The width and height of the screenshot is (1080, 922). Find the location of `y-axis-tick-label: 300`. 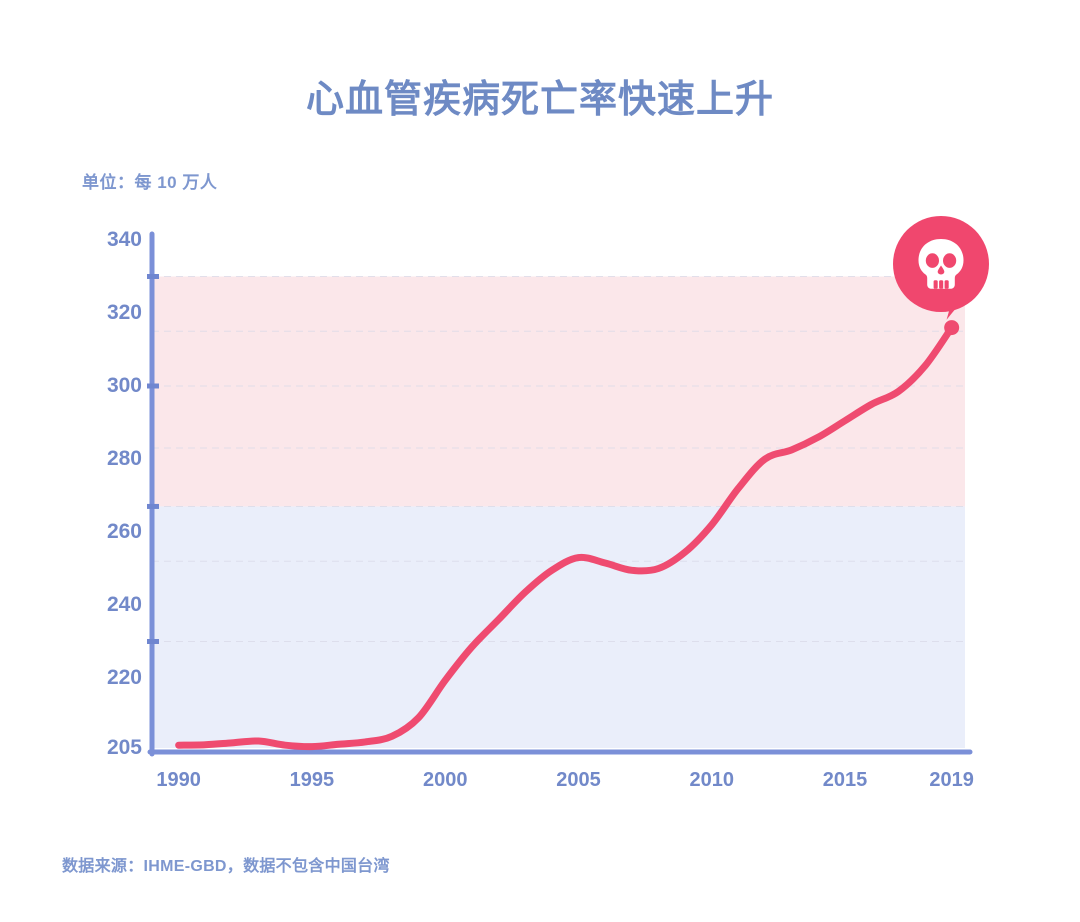

y-axis-tick-label: 300 is located at coordinates (124, 385).